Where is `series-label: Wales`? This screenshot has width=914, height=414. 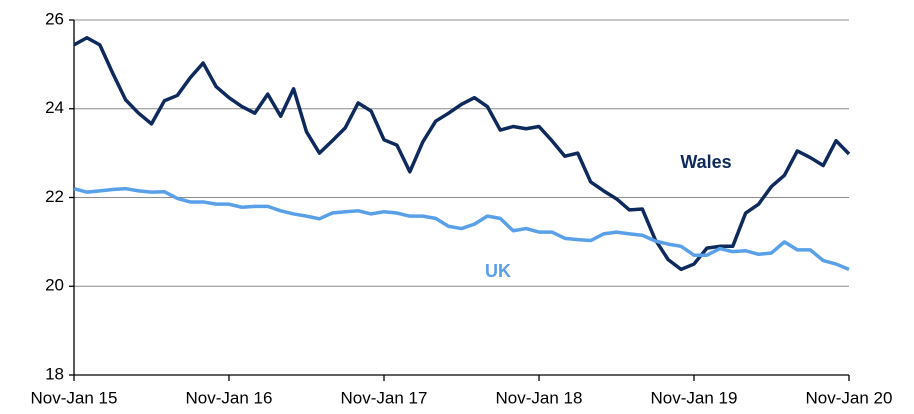 series-label: Wales is located at coordinates (705, 162).